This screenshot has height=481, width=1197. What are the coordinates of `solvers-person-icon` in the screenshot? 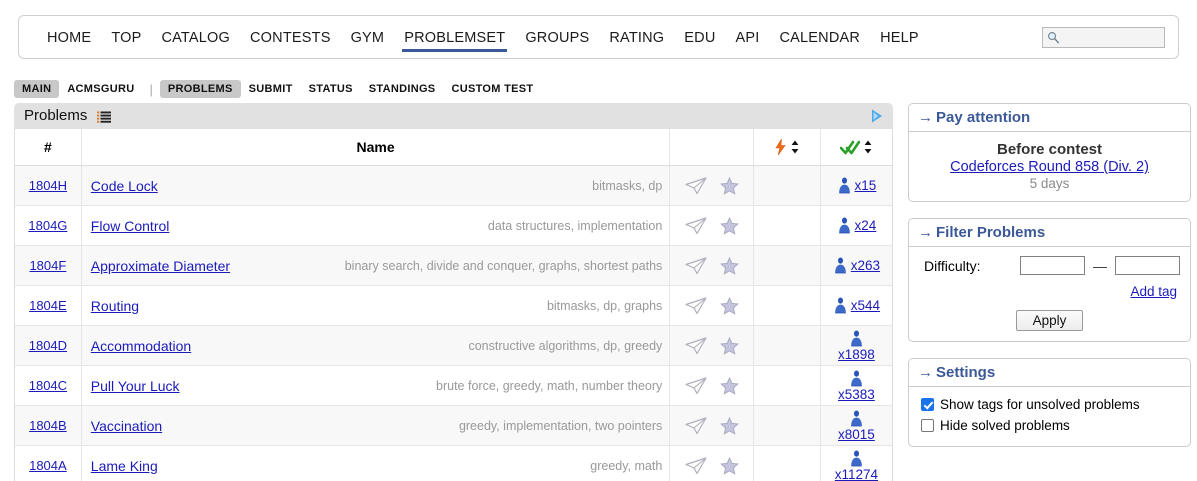 It's located at (840, 305).